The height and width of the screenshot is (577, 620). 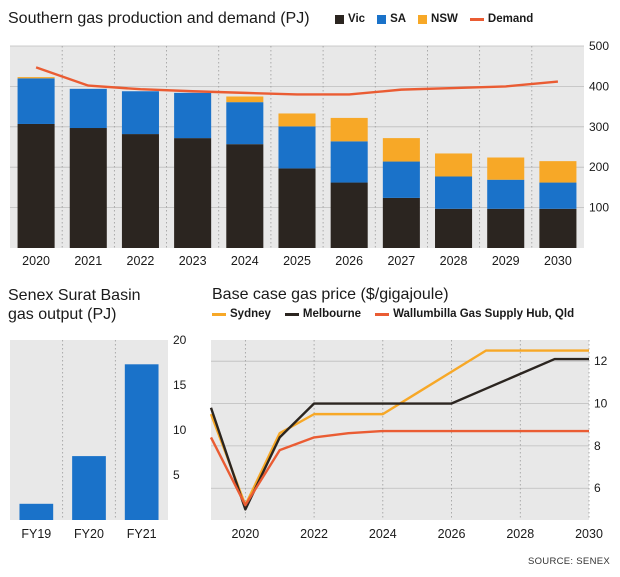 I want to click on legend-line-demand, so click(x=476, y=19).